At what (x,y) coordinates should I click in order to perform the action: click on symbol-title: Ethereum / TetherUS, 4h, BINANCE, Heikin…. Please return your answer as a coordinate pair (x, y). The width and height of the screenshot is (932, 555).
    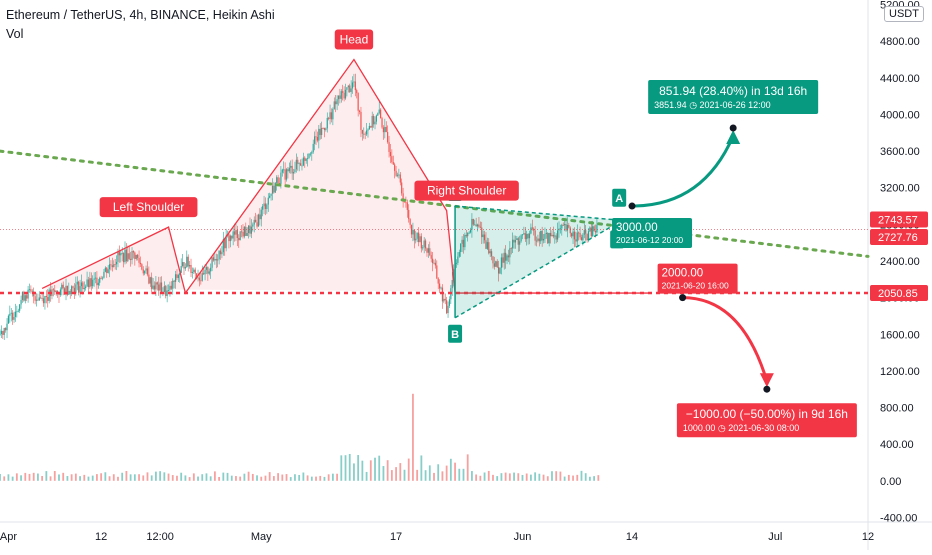
    Looking at the image, I should click on (140, 15).